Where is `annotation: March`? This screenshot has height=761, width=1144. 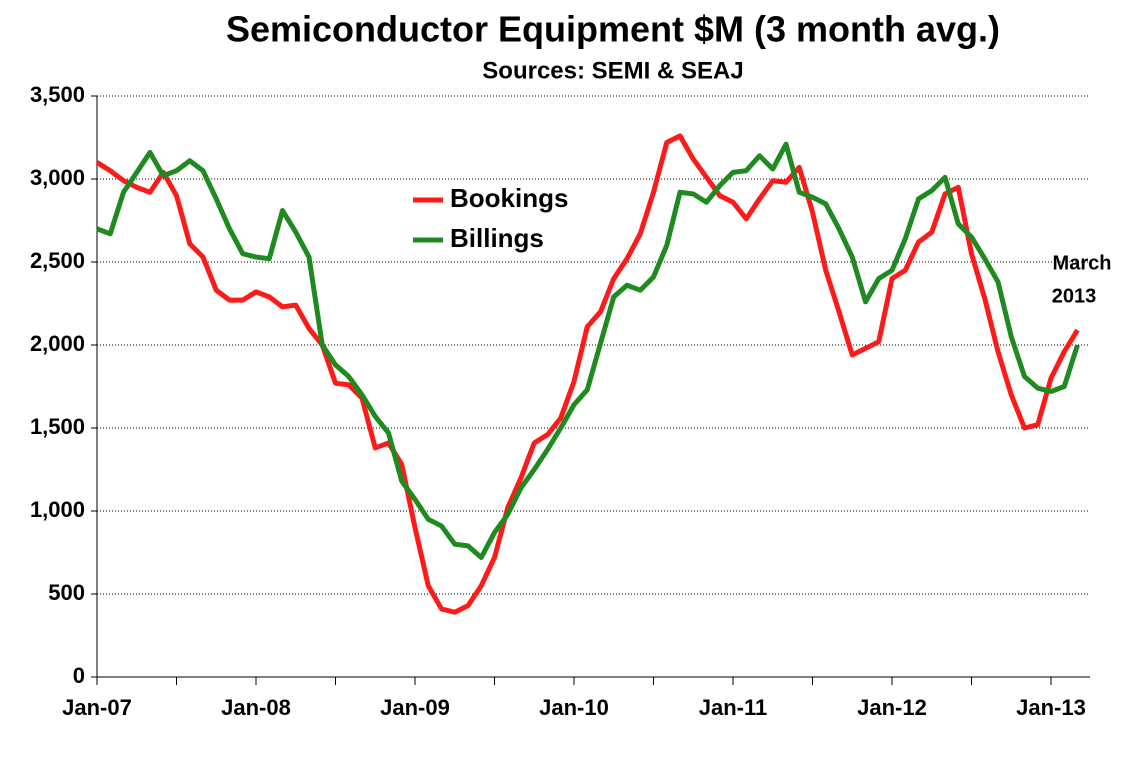 annotation: March is located at coordinates (1082, 263).